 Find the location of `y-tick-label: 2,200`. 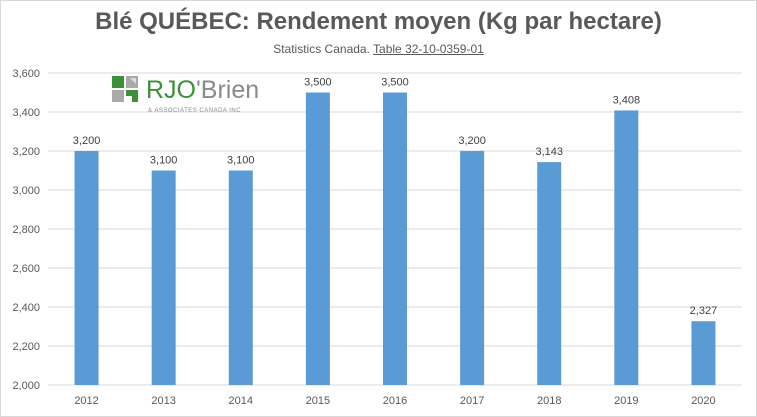

y-tick-label: 2,200 is located at coordinates (26, 347).